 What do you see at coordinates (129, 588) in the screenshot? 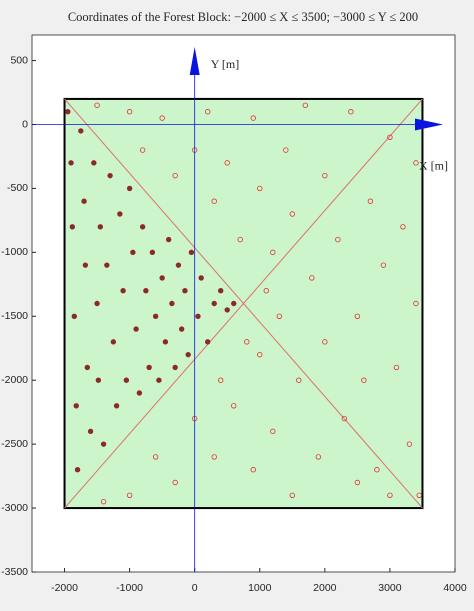
I see `x-tick-label: -1000` at bounding box center [129, 588].